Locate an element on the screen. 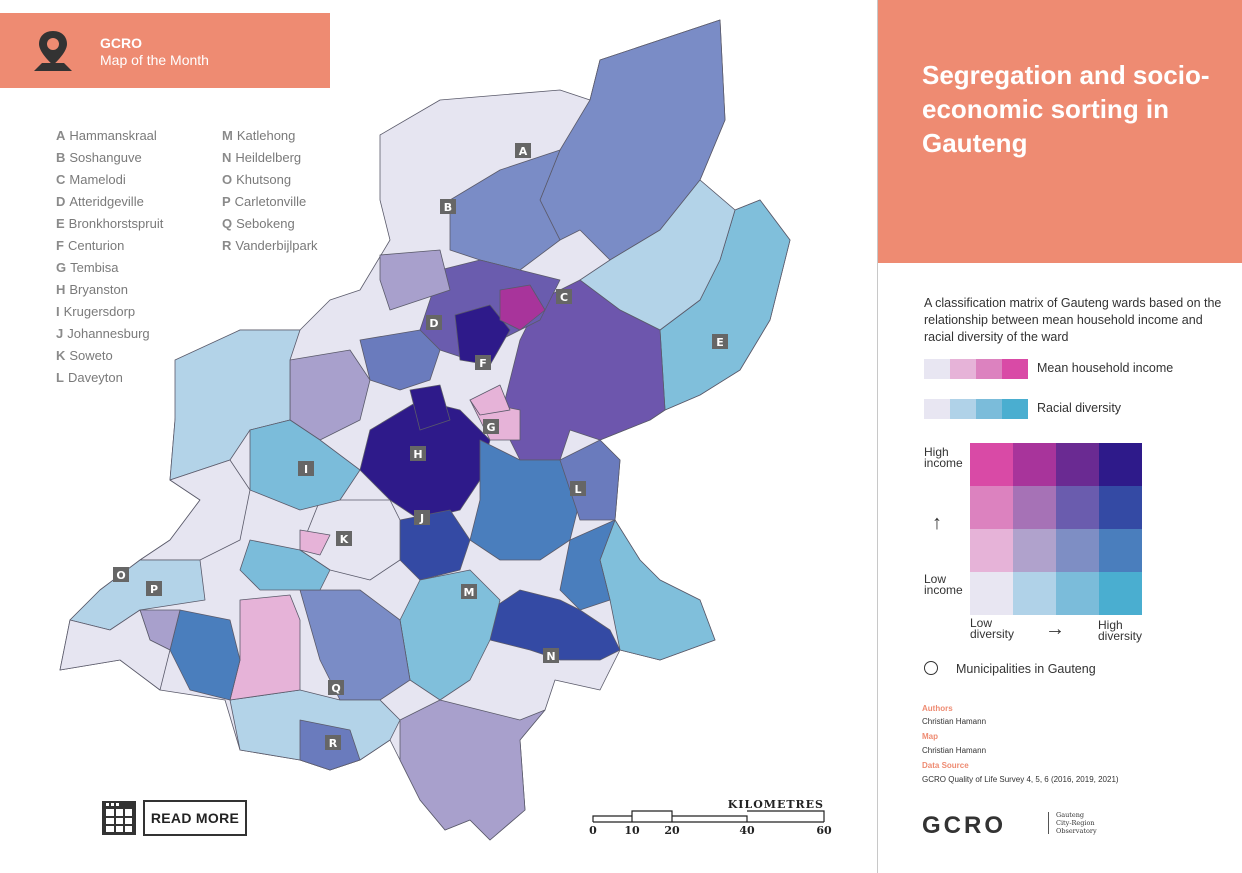 The image size is (1242, 873). place-marker-q: Q is located at coordinates (336, 687).